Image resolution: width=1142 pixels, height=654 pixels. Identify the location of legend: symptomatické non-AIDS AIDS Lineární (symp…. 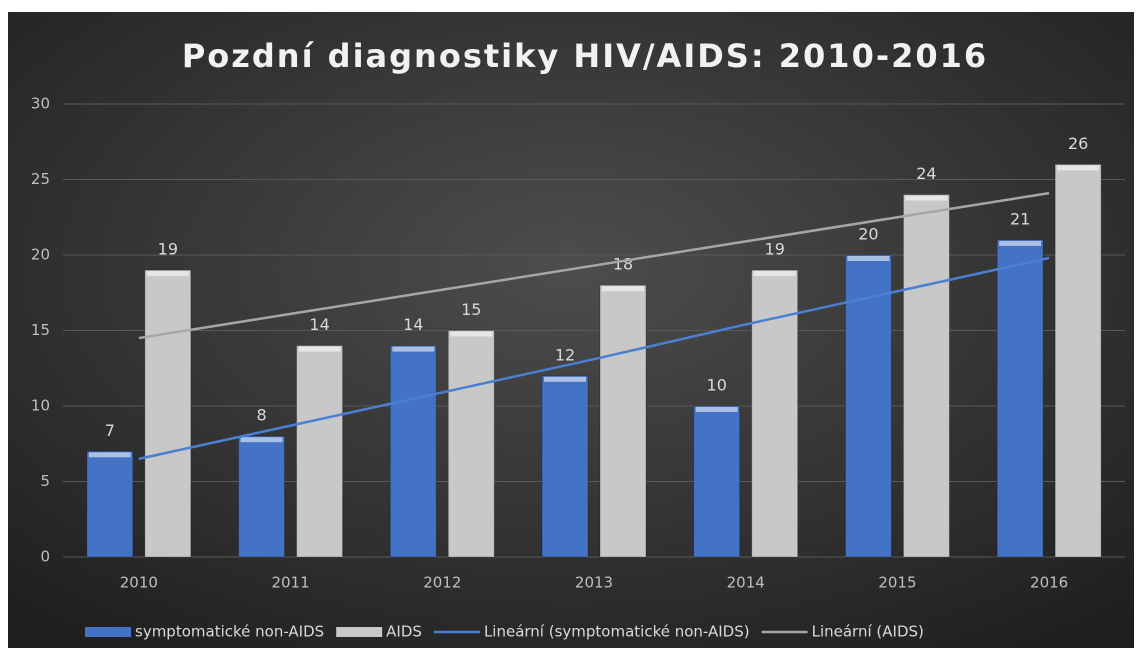
(504, 632).